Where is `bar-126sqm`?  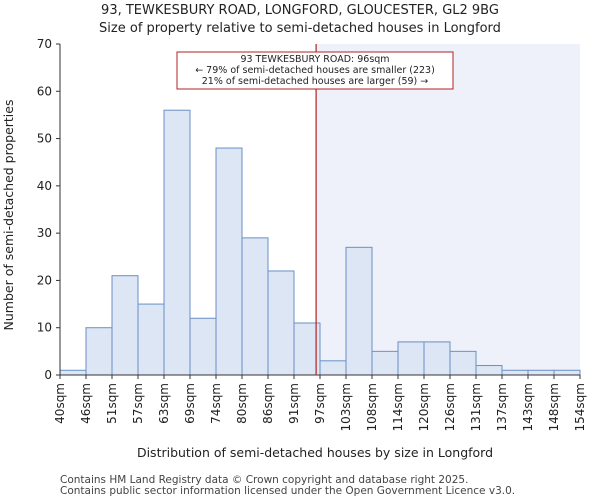 bar-126sqm is located at coordinates (463, 363).